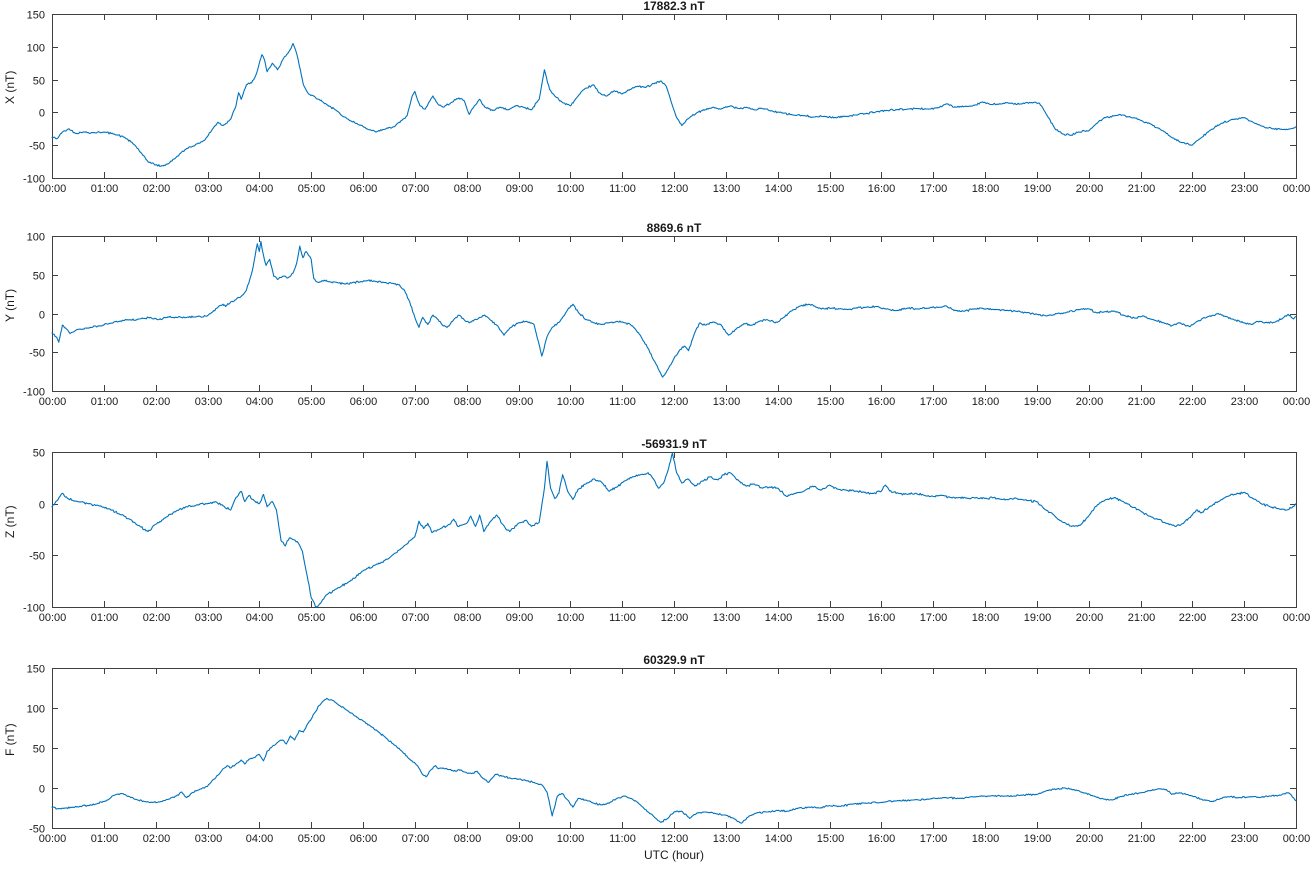 Image resolution: width=1316 pixels, height=872 pixels. I want to click on subplot-title-f: 60329.9 nT, so click(674, 660).